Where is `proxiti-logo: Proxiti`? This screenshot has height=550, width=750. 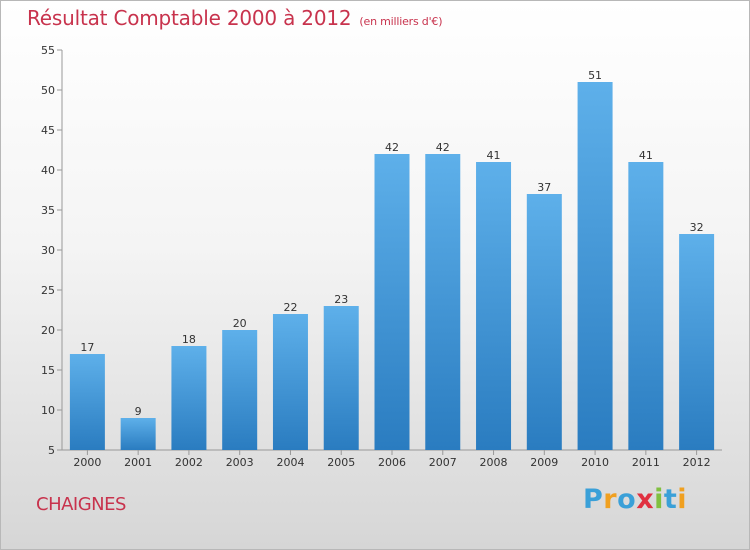 proxiti-logo: Proxiti is located at coordinates (635, 499).